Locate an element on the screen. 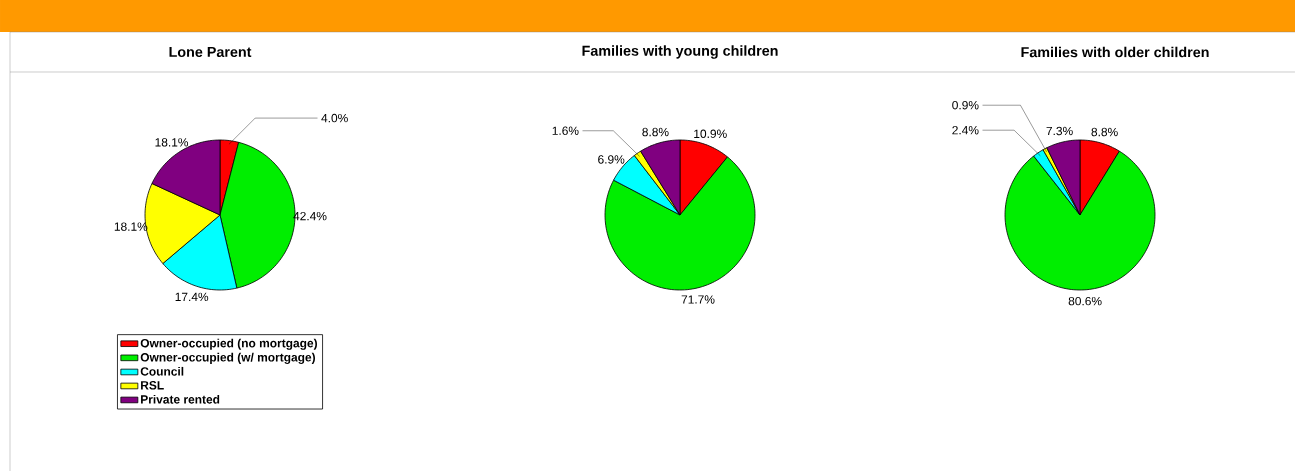 Image resolution: width=1295 pixels, height=471 pixels. data-label: 0.9% is located at coordinates (965, 105).